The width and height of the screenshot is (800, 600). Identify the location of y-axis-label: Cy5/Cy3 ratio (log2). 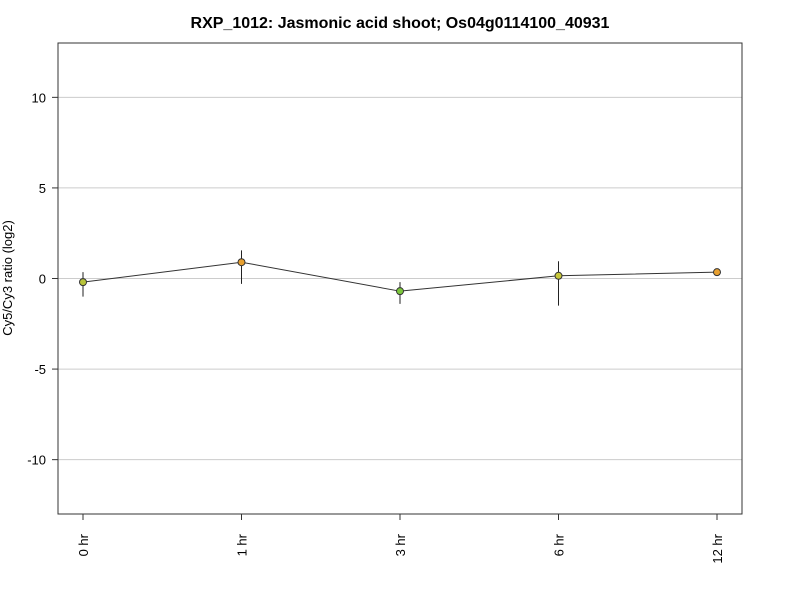
(7, 278).